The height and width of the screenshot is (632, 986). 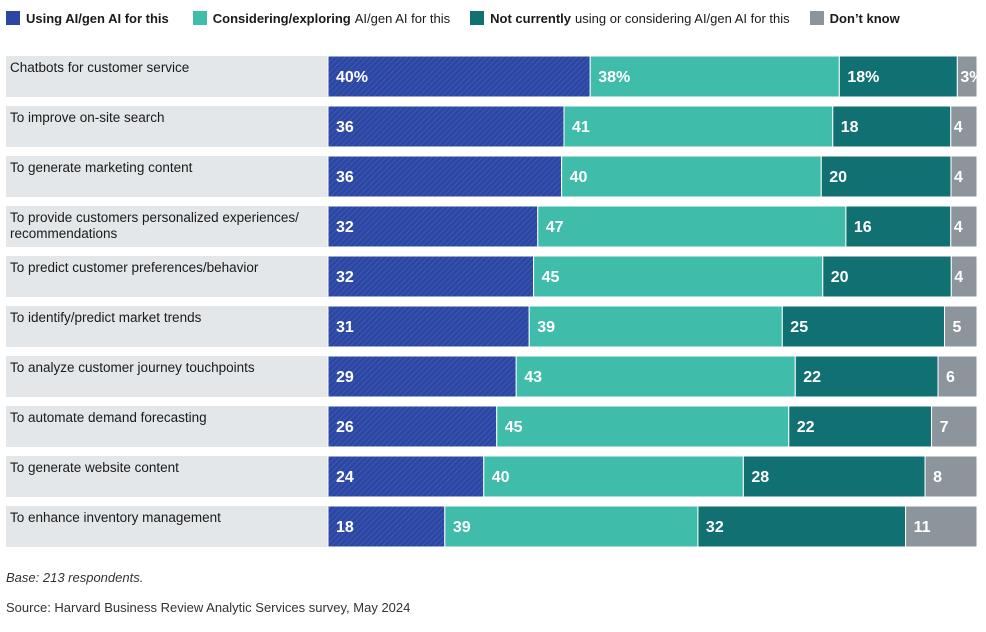 What do you see at coordinates (614, 77) in the screenshot?
I see `data-label: 38%` at bounding box center [614, 77].